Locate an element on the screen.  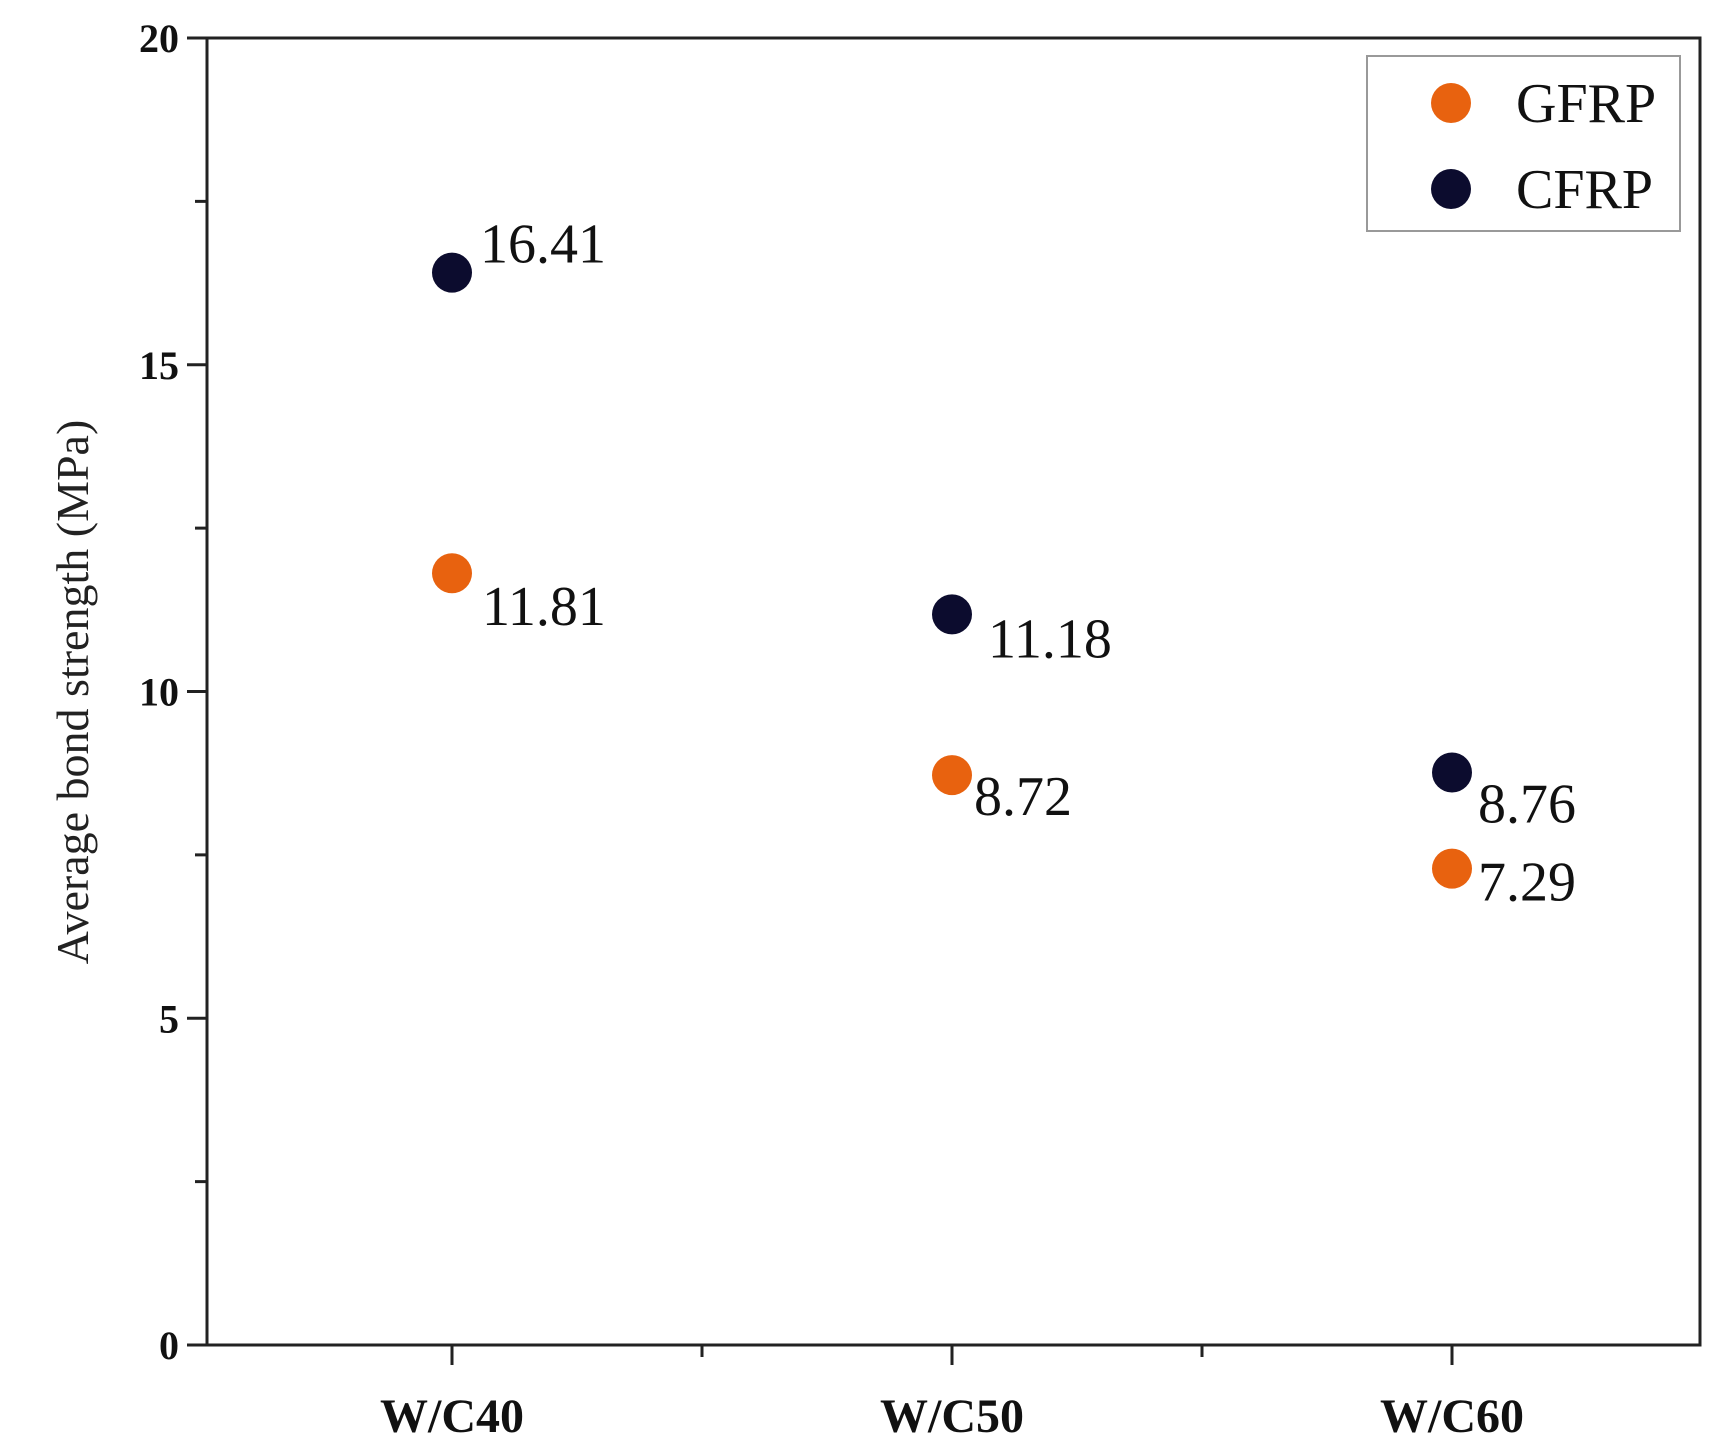
y-axis-ticks: 0 5 10 15 20 is located at coordinates (173, 692).